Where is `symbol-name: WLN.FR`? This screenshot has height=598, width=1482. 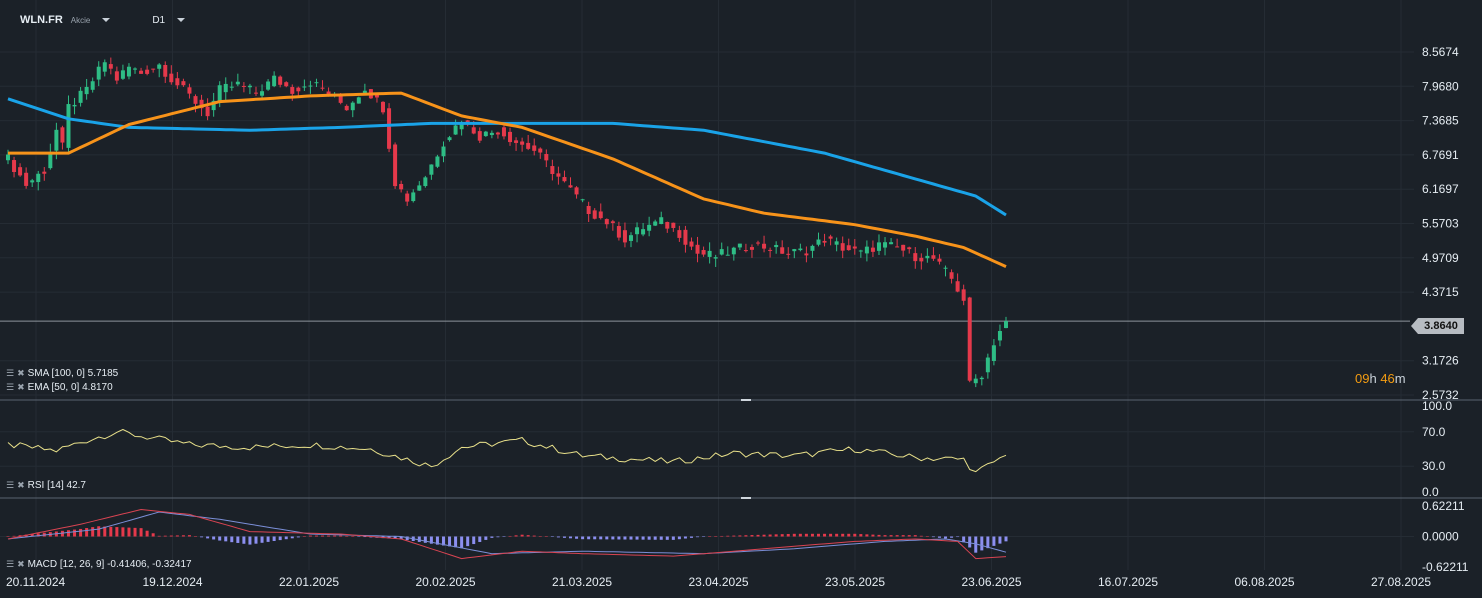
symbol-name: WLN.FR is located at coordinates (41, 20).